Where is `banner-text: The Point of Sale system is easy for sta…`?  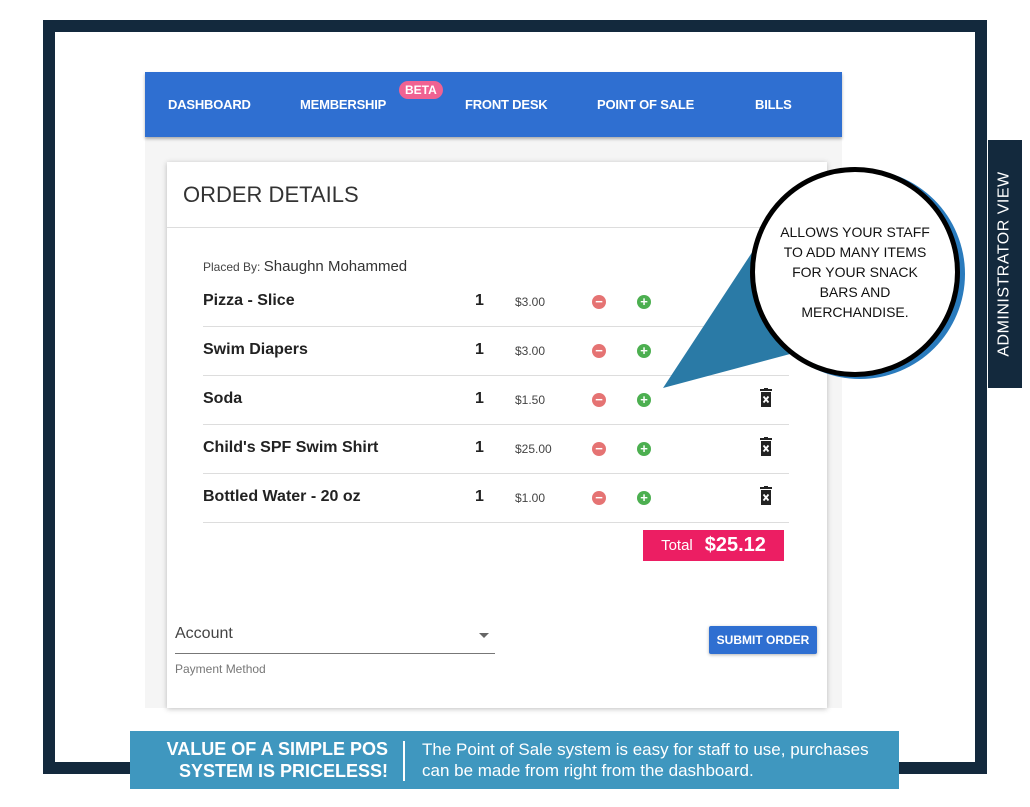
banner-text: The Point of Sale system is easy for sta… is located at coordinates (645, 760).